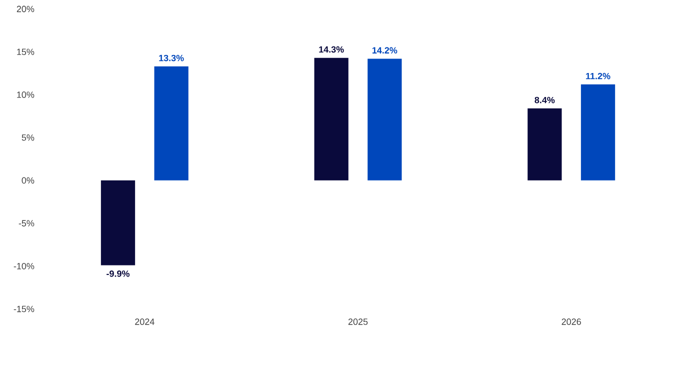 Image resolution: width=692 pixels, height=369 pixels. What do you see at coordinates (385, 50) in the screenshot?
I see `data-label: 14.2%` at bounding box center [385, 50].